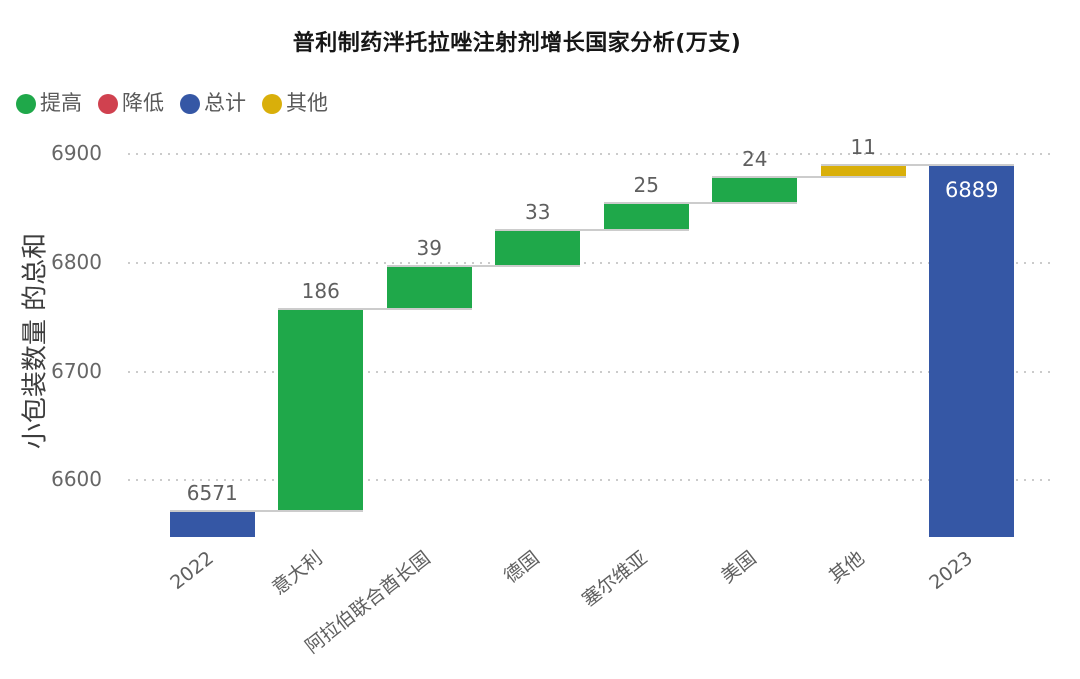 This screenshot has height=679, width=1080. I want to click on bar-value-label: 186, so click(320, 290).